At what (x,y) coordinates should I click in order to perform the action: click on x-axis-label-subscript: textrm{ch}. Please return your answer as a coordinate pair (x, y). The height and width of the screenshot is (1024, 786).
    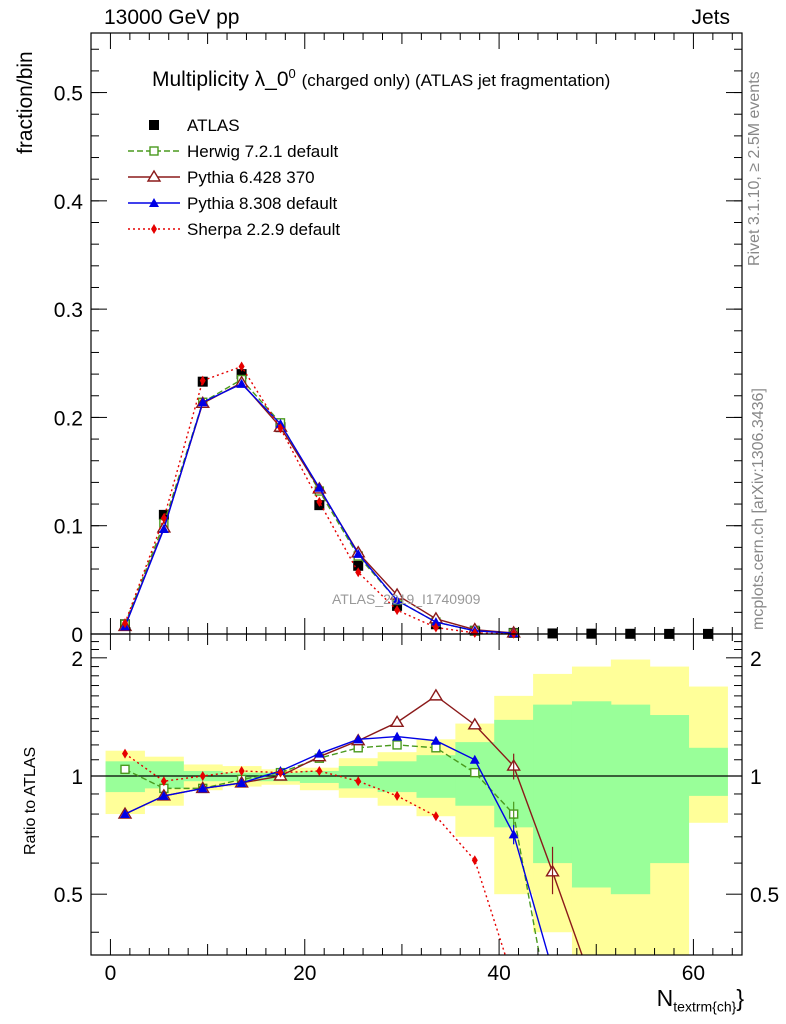
    Looking at the image, I should click on (705, 1006).